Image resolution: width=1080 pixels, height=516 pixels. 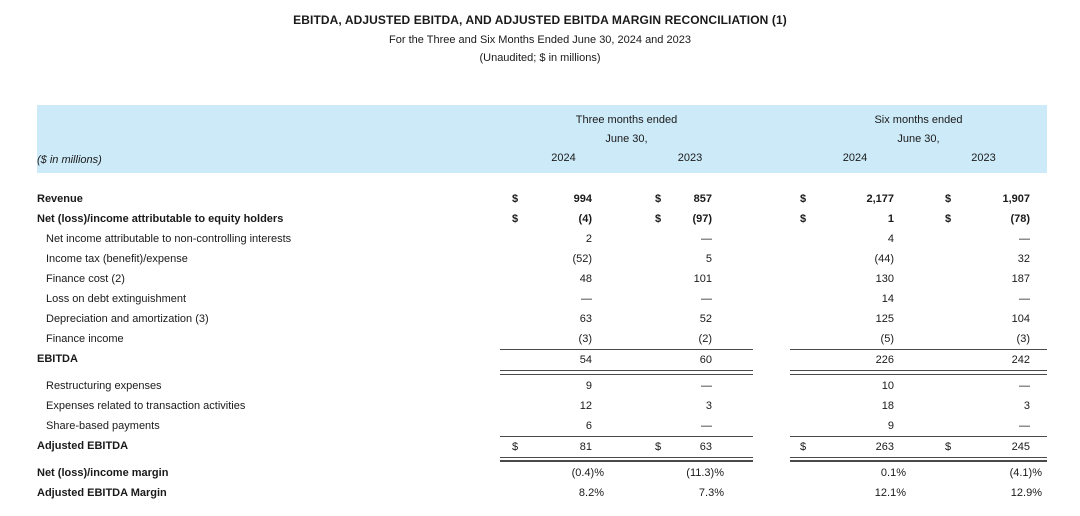 I want to click on cell-value: 3, so click(x=1026, y=406).